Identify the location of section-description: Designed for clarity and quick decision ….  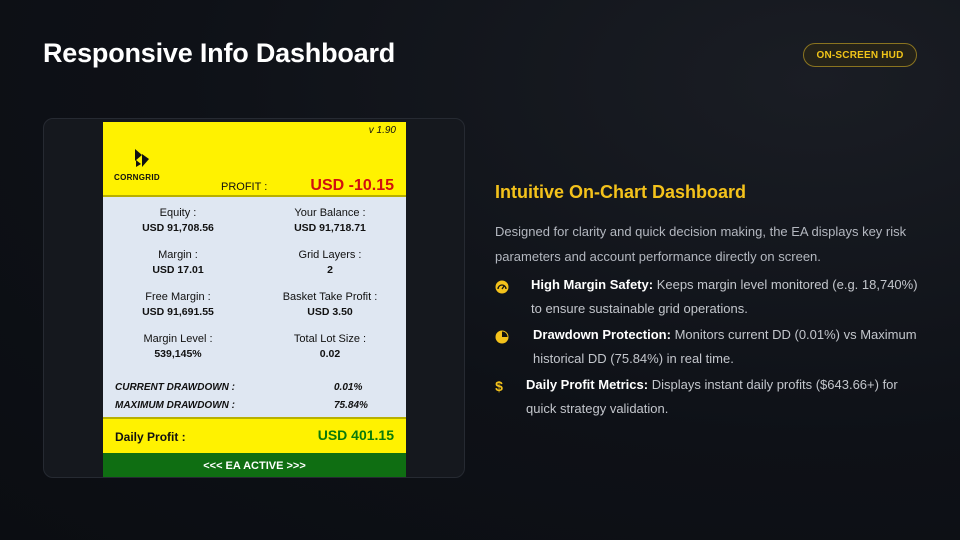
(701, 244).